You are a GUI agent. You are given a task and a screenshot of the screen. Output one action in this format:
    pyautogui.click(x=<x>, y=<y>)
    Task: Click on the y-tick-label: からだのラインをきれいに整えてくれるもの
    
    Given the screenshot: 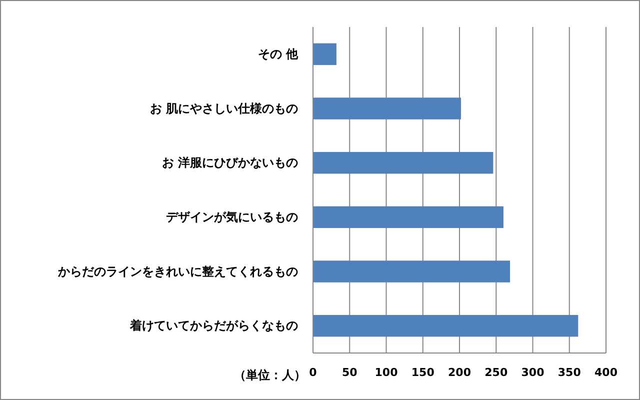 What is the action you would take?
    pyautogui.click(x=177, y=271)
    